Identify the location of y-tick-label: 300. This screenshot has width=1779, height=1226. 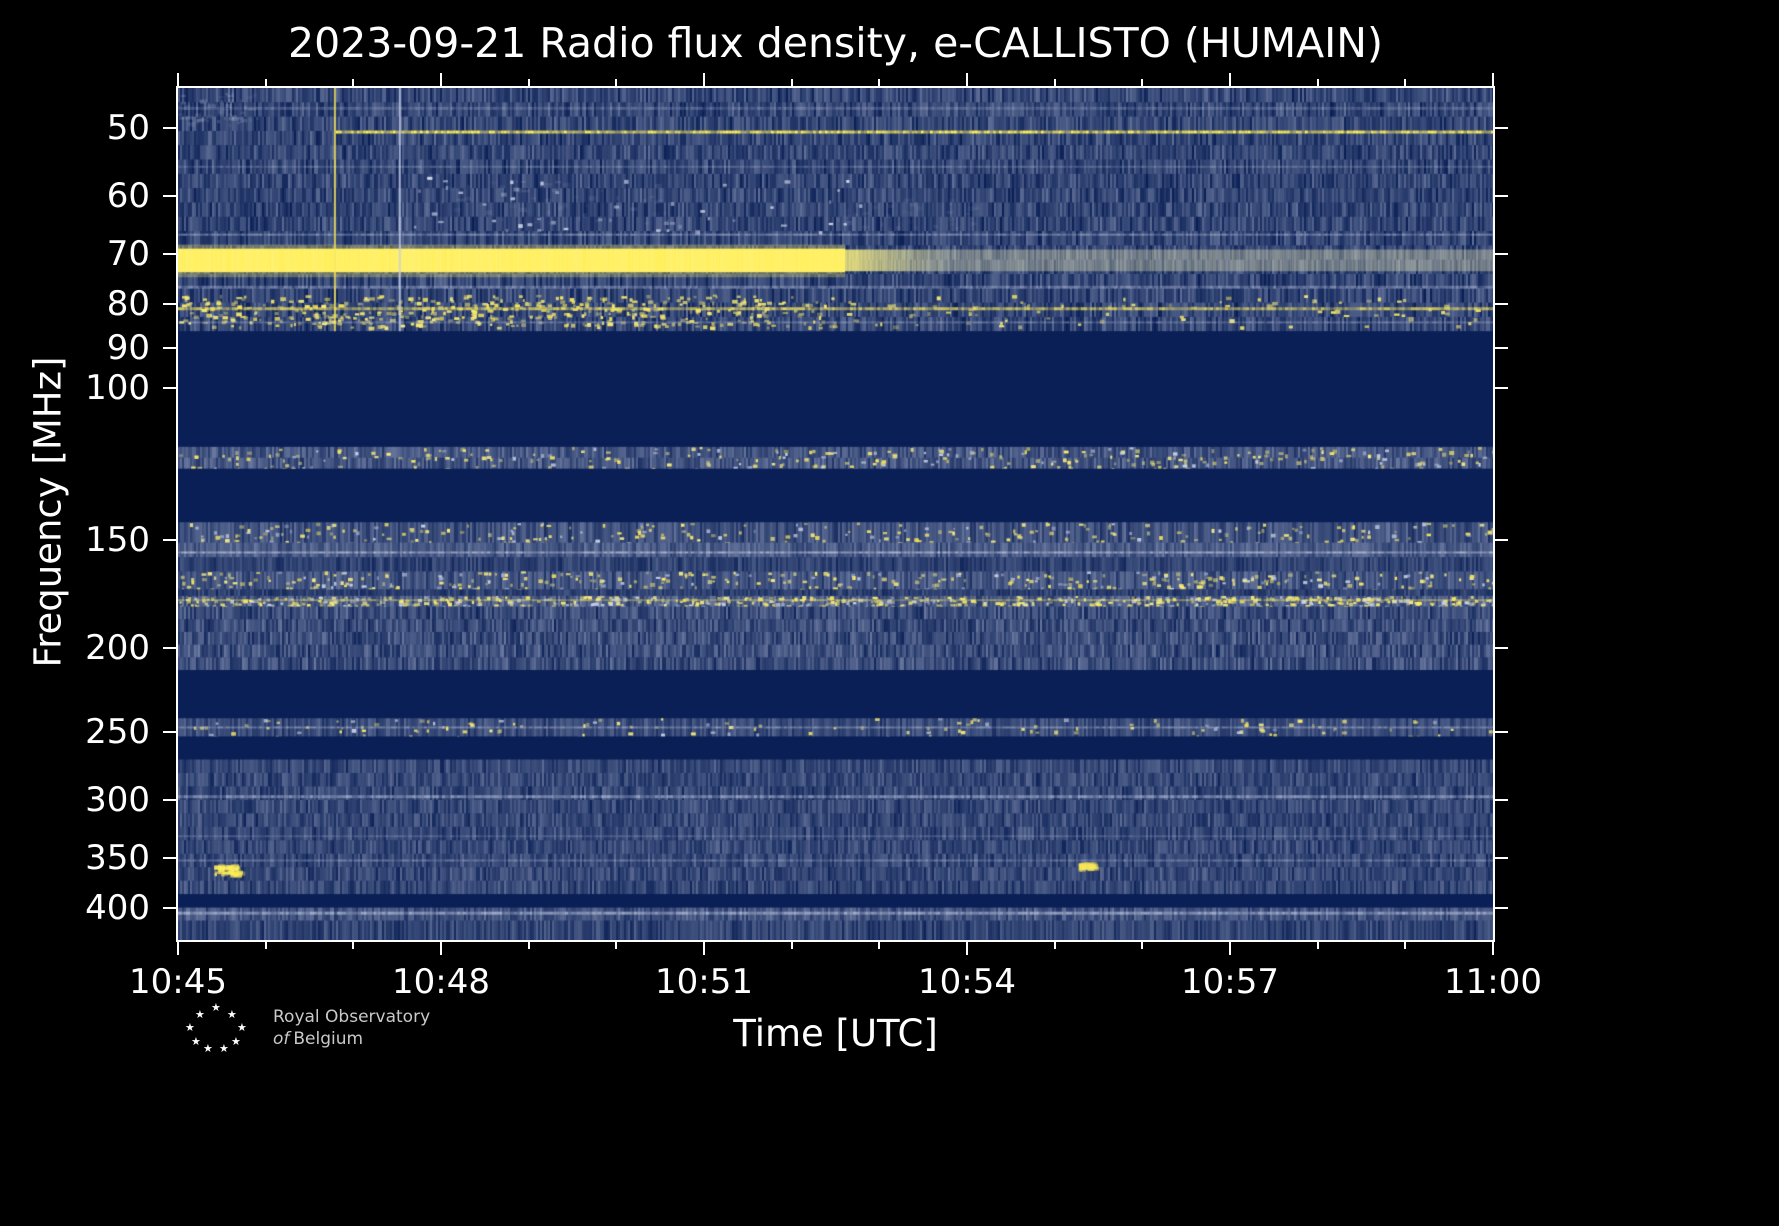
(117, 800).